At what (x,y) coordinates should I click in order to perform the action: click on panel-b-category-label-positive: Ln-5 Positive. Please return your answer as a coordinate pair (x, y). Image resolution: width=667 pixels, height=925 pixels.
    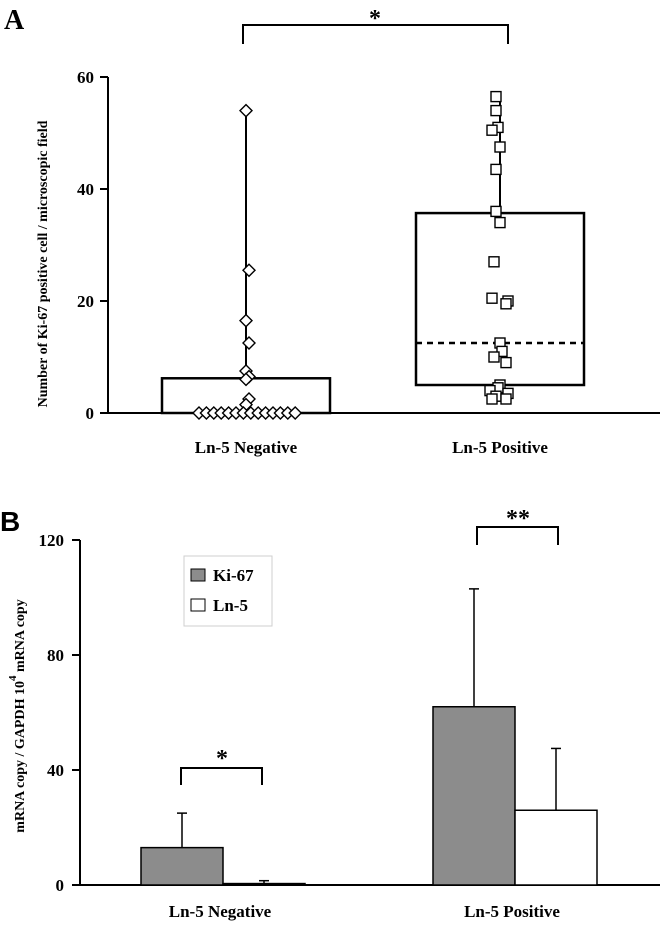
    Looking at the image, I should click on (512, 911).